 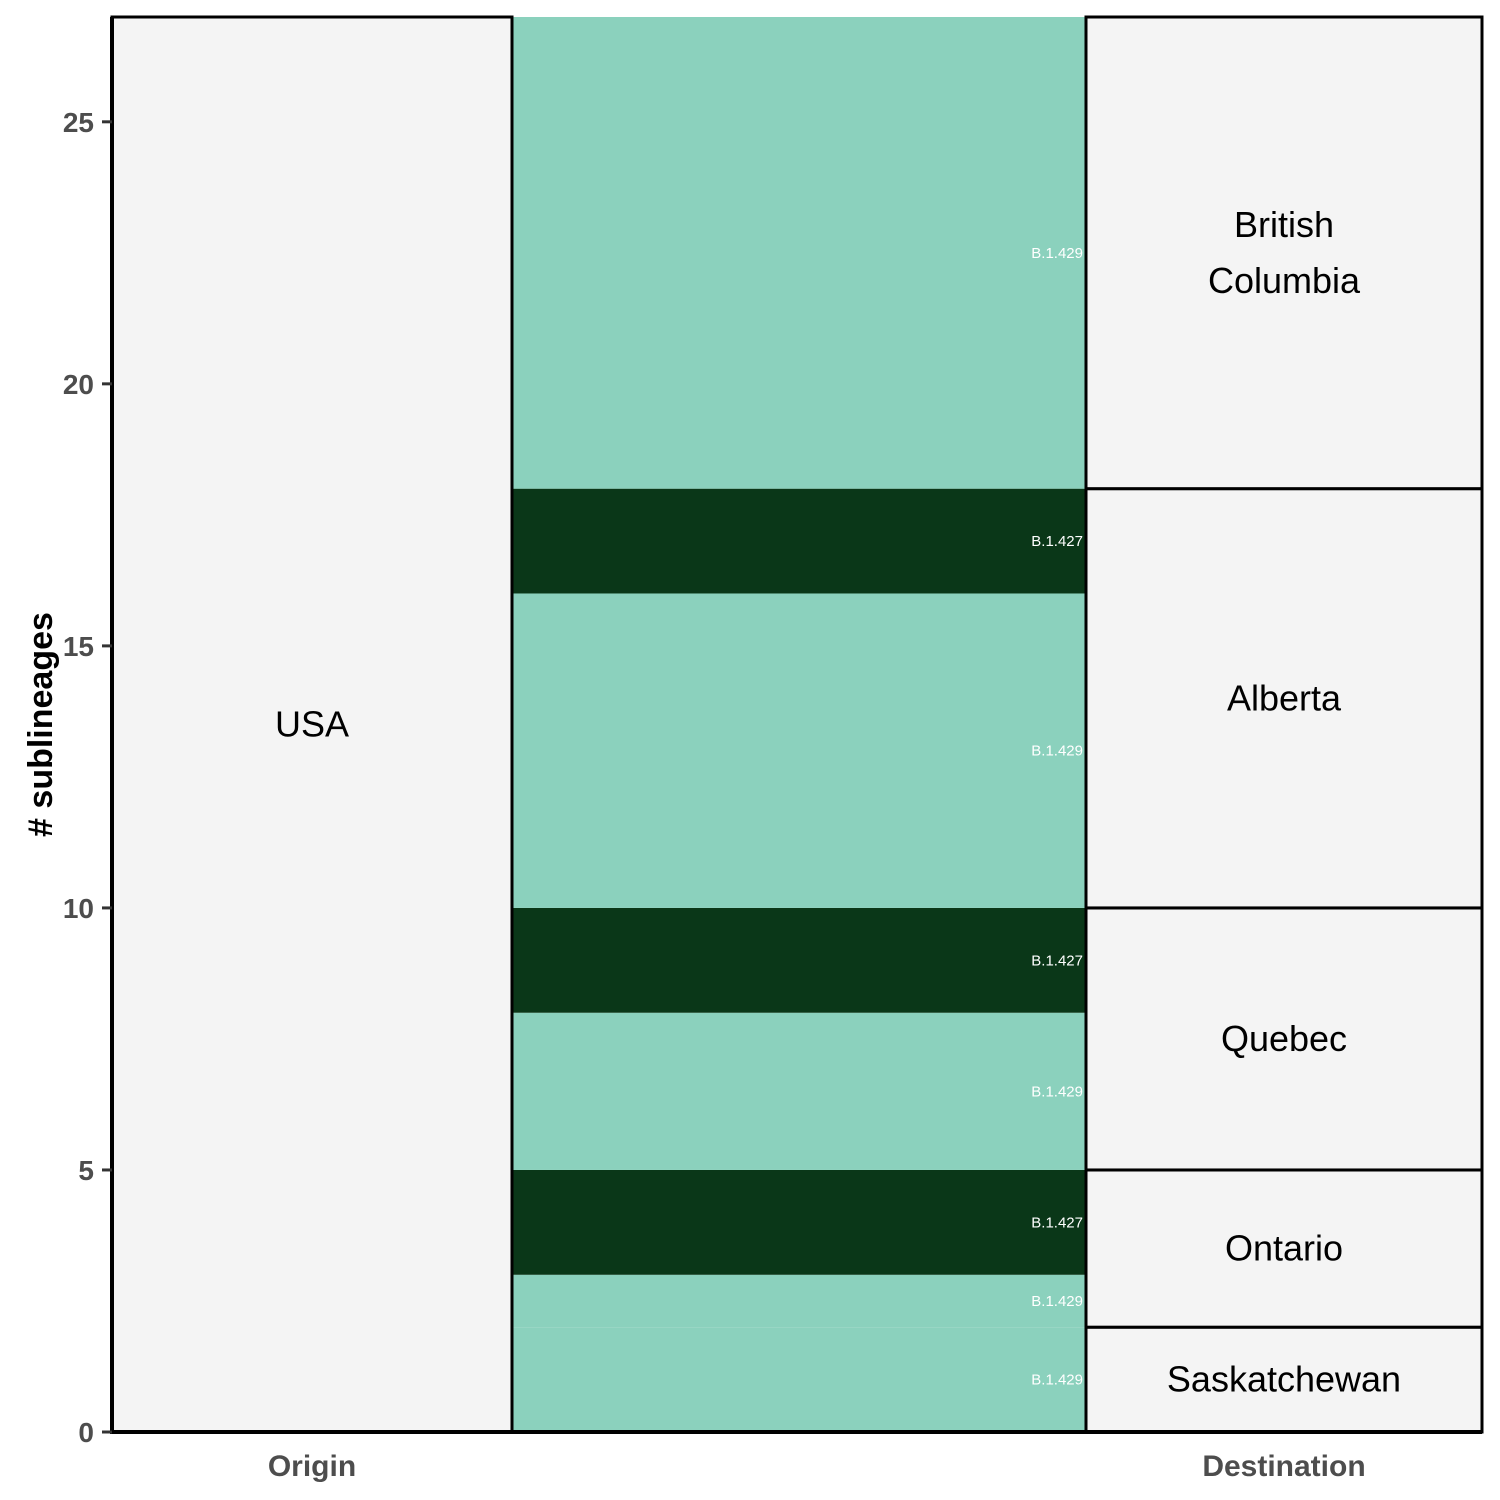 I want to click on stratum-label: Alberta, so click(x=1284, y=697).